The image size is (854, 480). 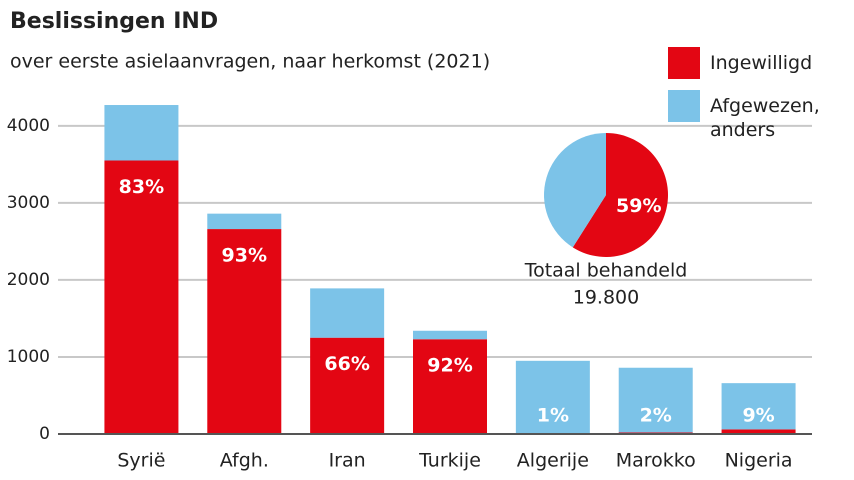 I want to click on x-tick-label: Iran, so click(x=347, y=461).